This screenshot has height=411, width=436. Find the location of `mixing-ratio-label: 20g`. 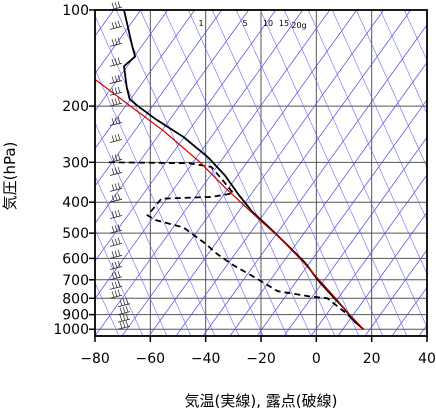

mixing-ratio-label: 20g is located at coordinates (298, 25).